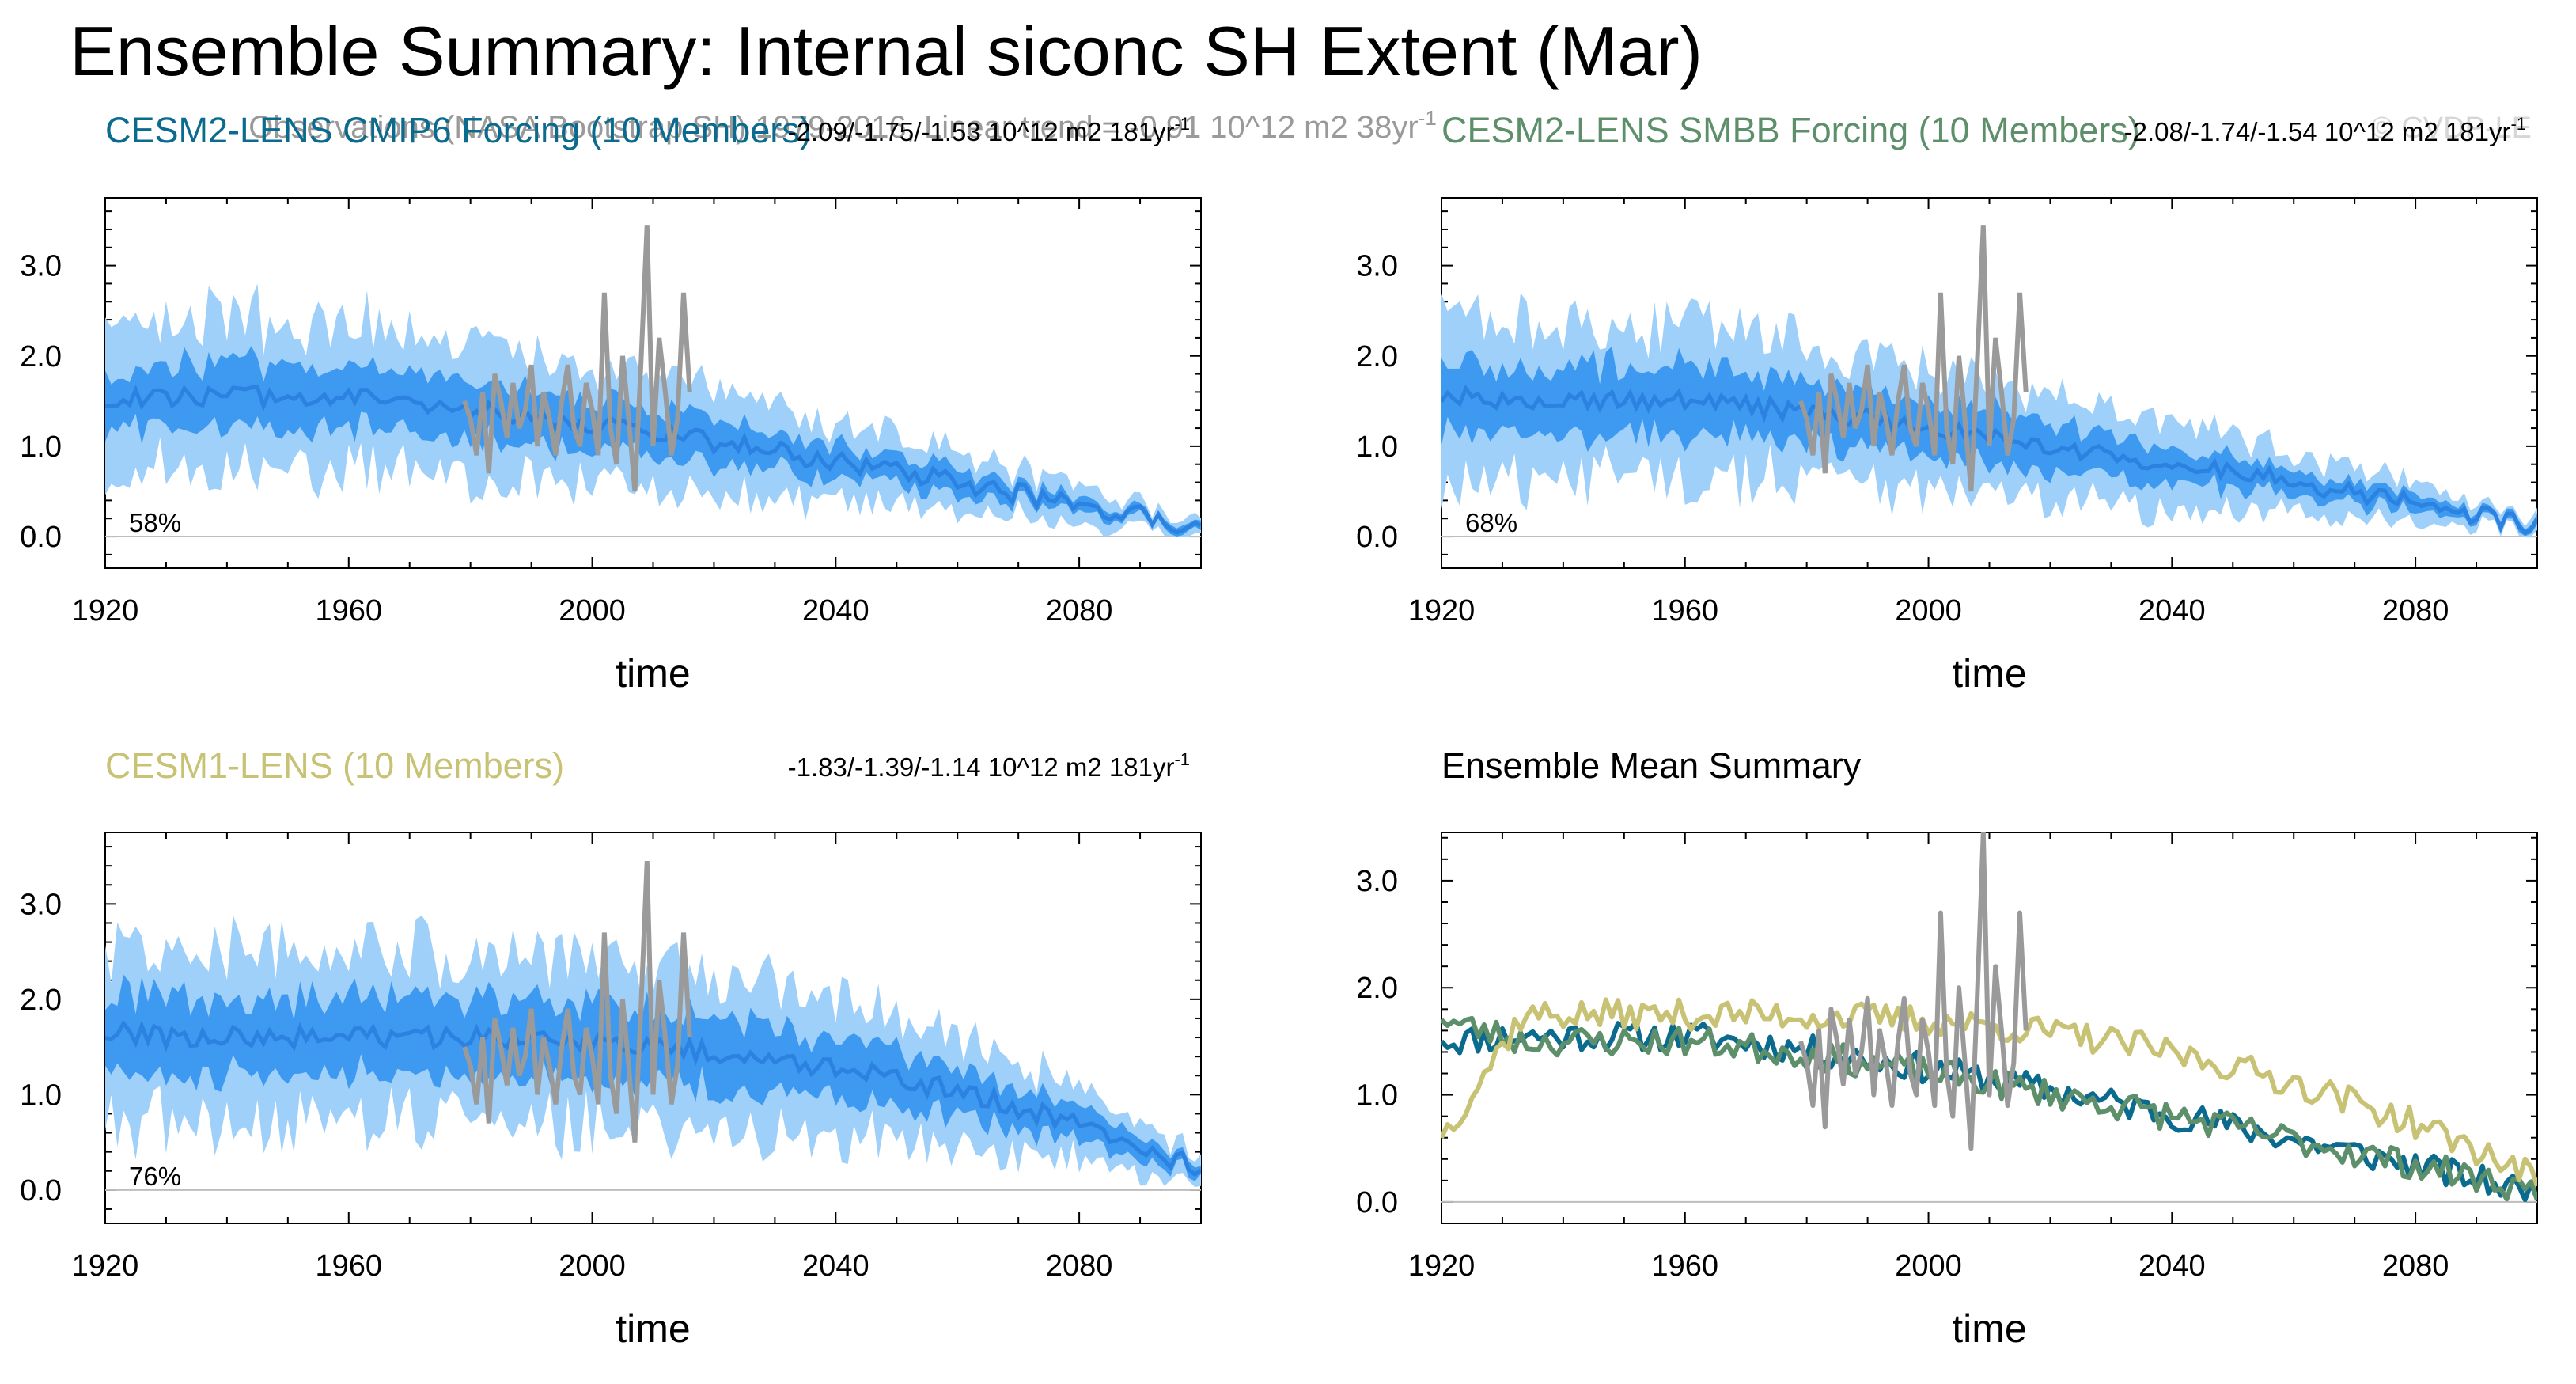 The width and height of the screenshot is (2576, 1384). I want to click on trend-label: -2.09/-1.75/-1.53 10^12 m2 181yr-1, so click(989, 130).